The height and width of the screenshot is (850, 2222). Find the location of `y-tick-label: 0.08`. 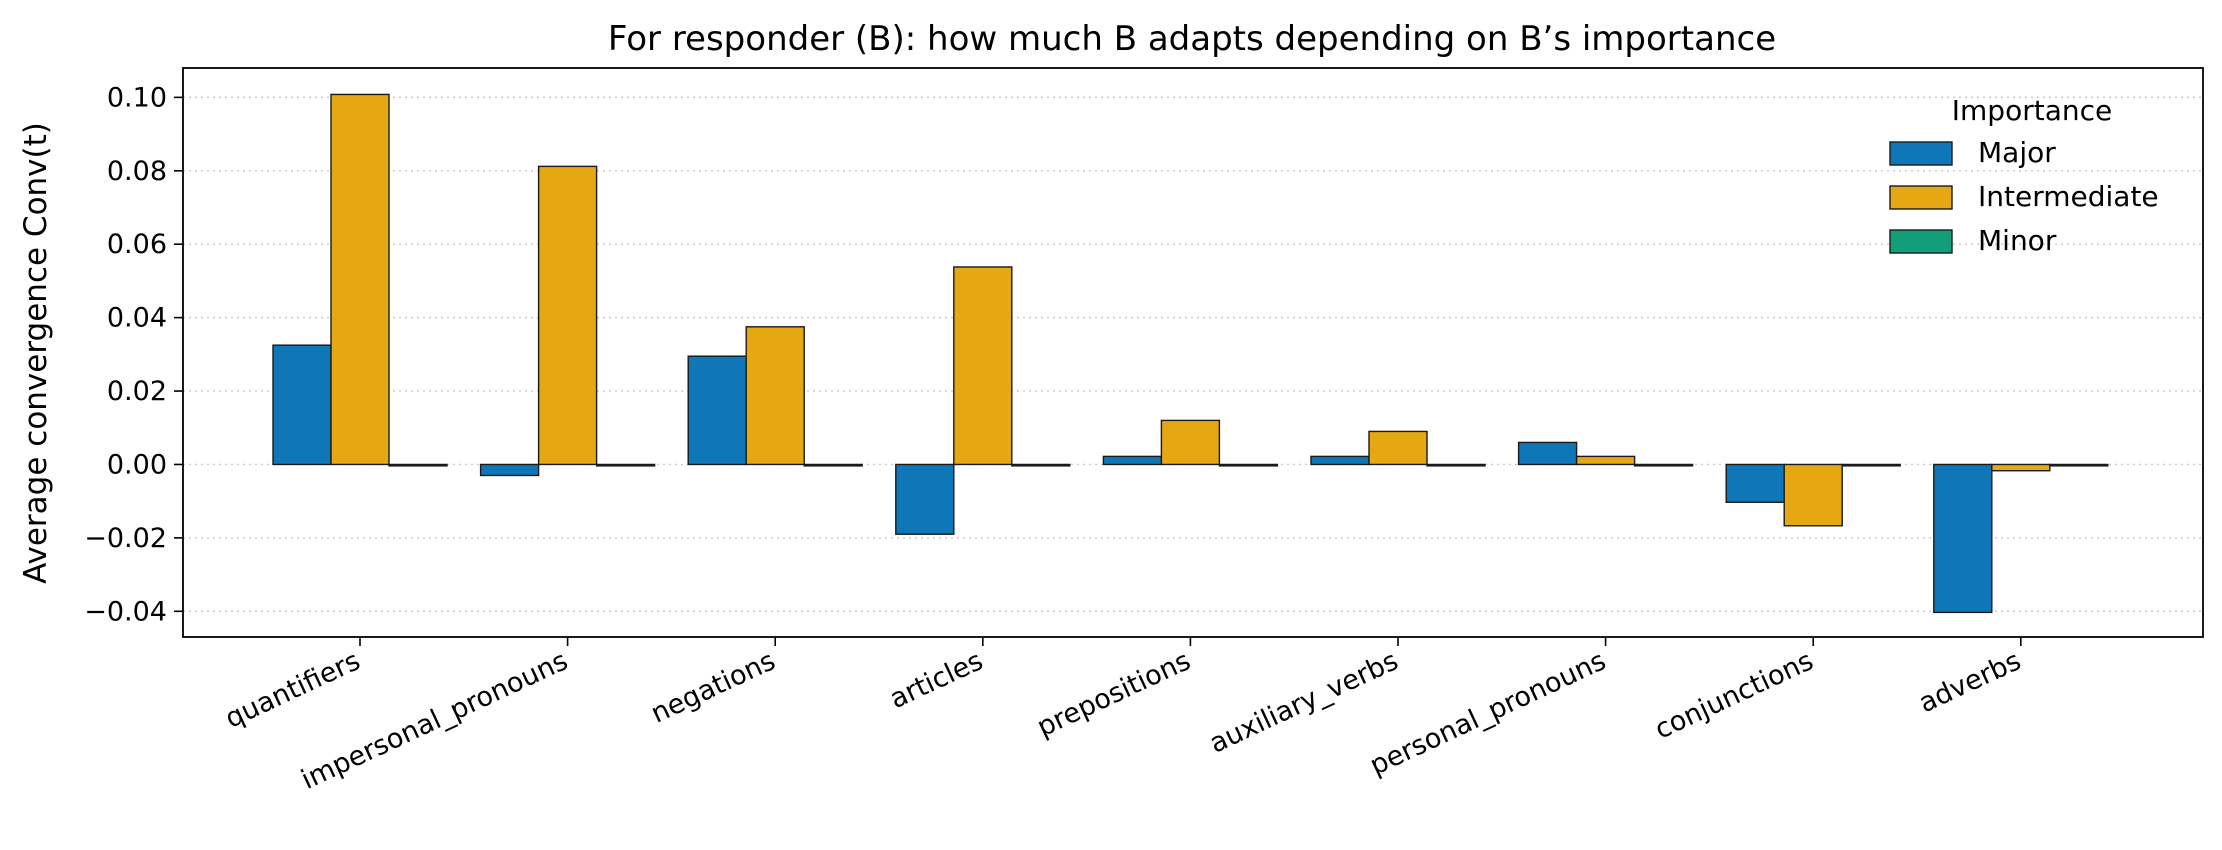

y-tick-label: 0.08 is located at coordinates (137, 171).